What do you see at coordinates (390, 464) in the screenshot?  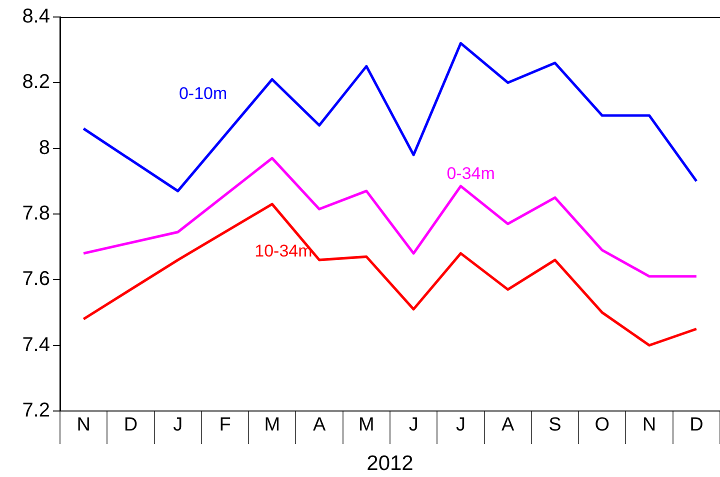 I see `x-axis-title: 2012` at bounding box center [390, 464].